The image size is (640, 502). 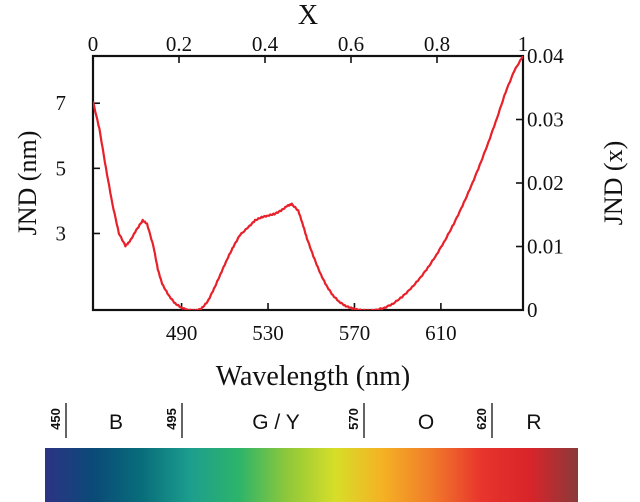 What do you see at coordinates (27, 183) in the screenshot?
I see `y-left-axis-title: JND (nm)` at bounding box center [27, 183].